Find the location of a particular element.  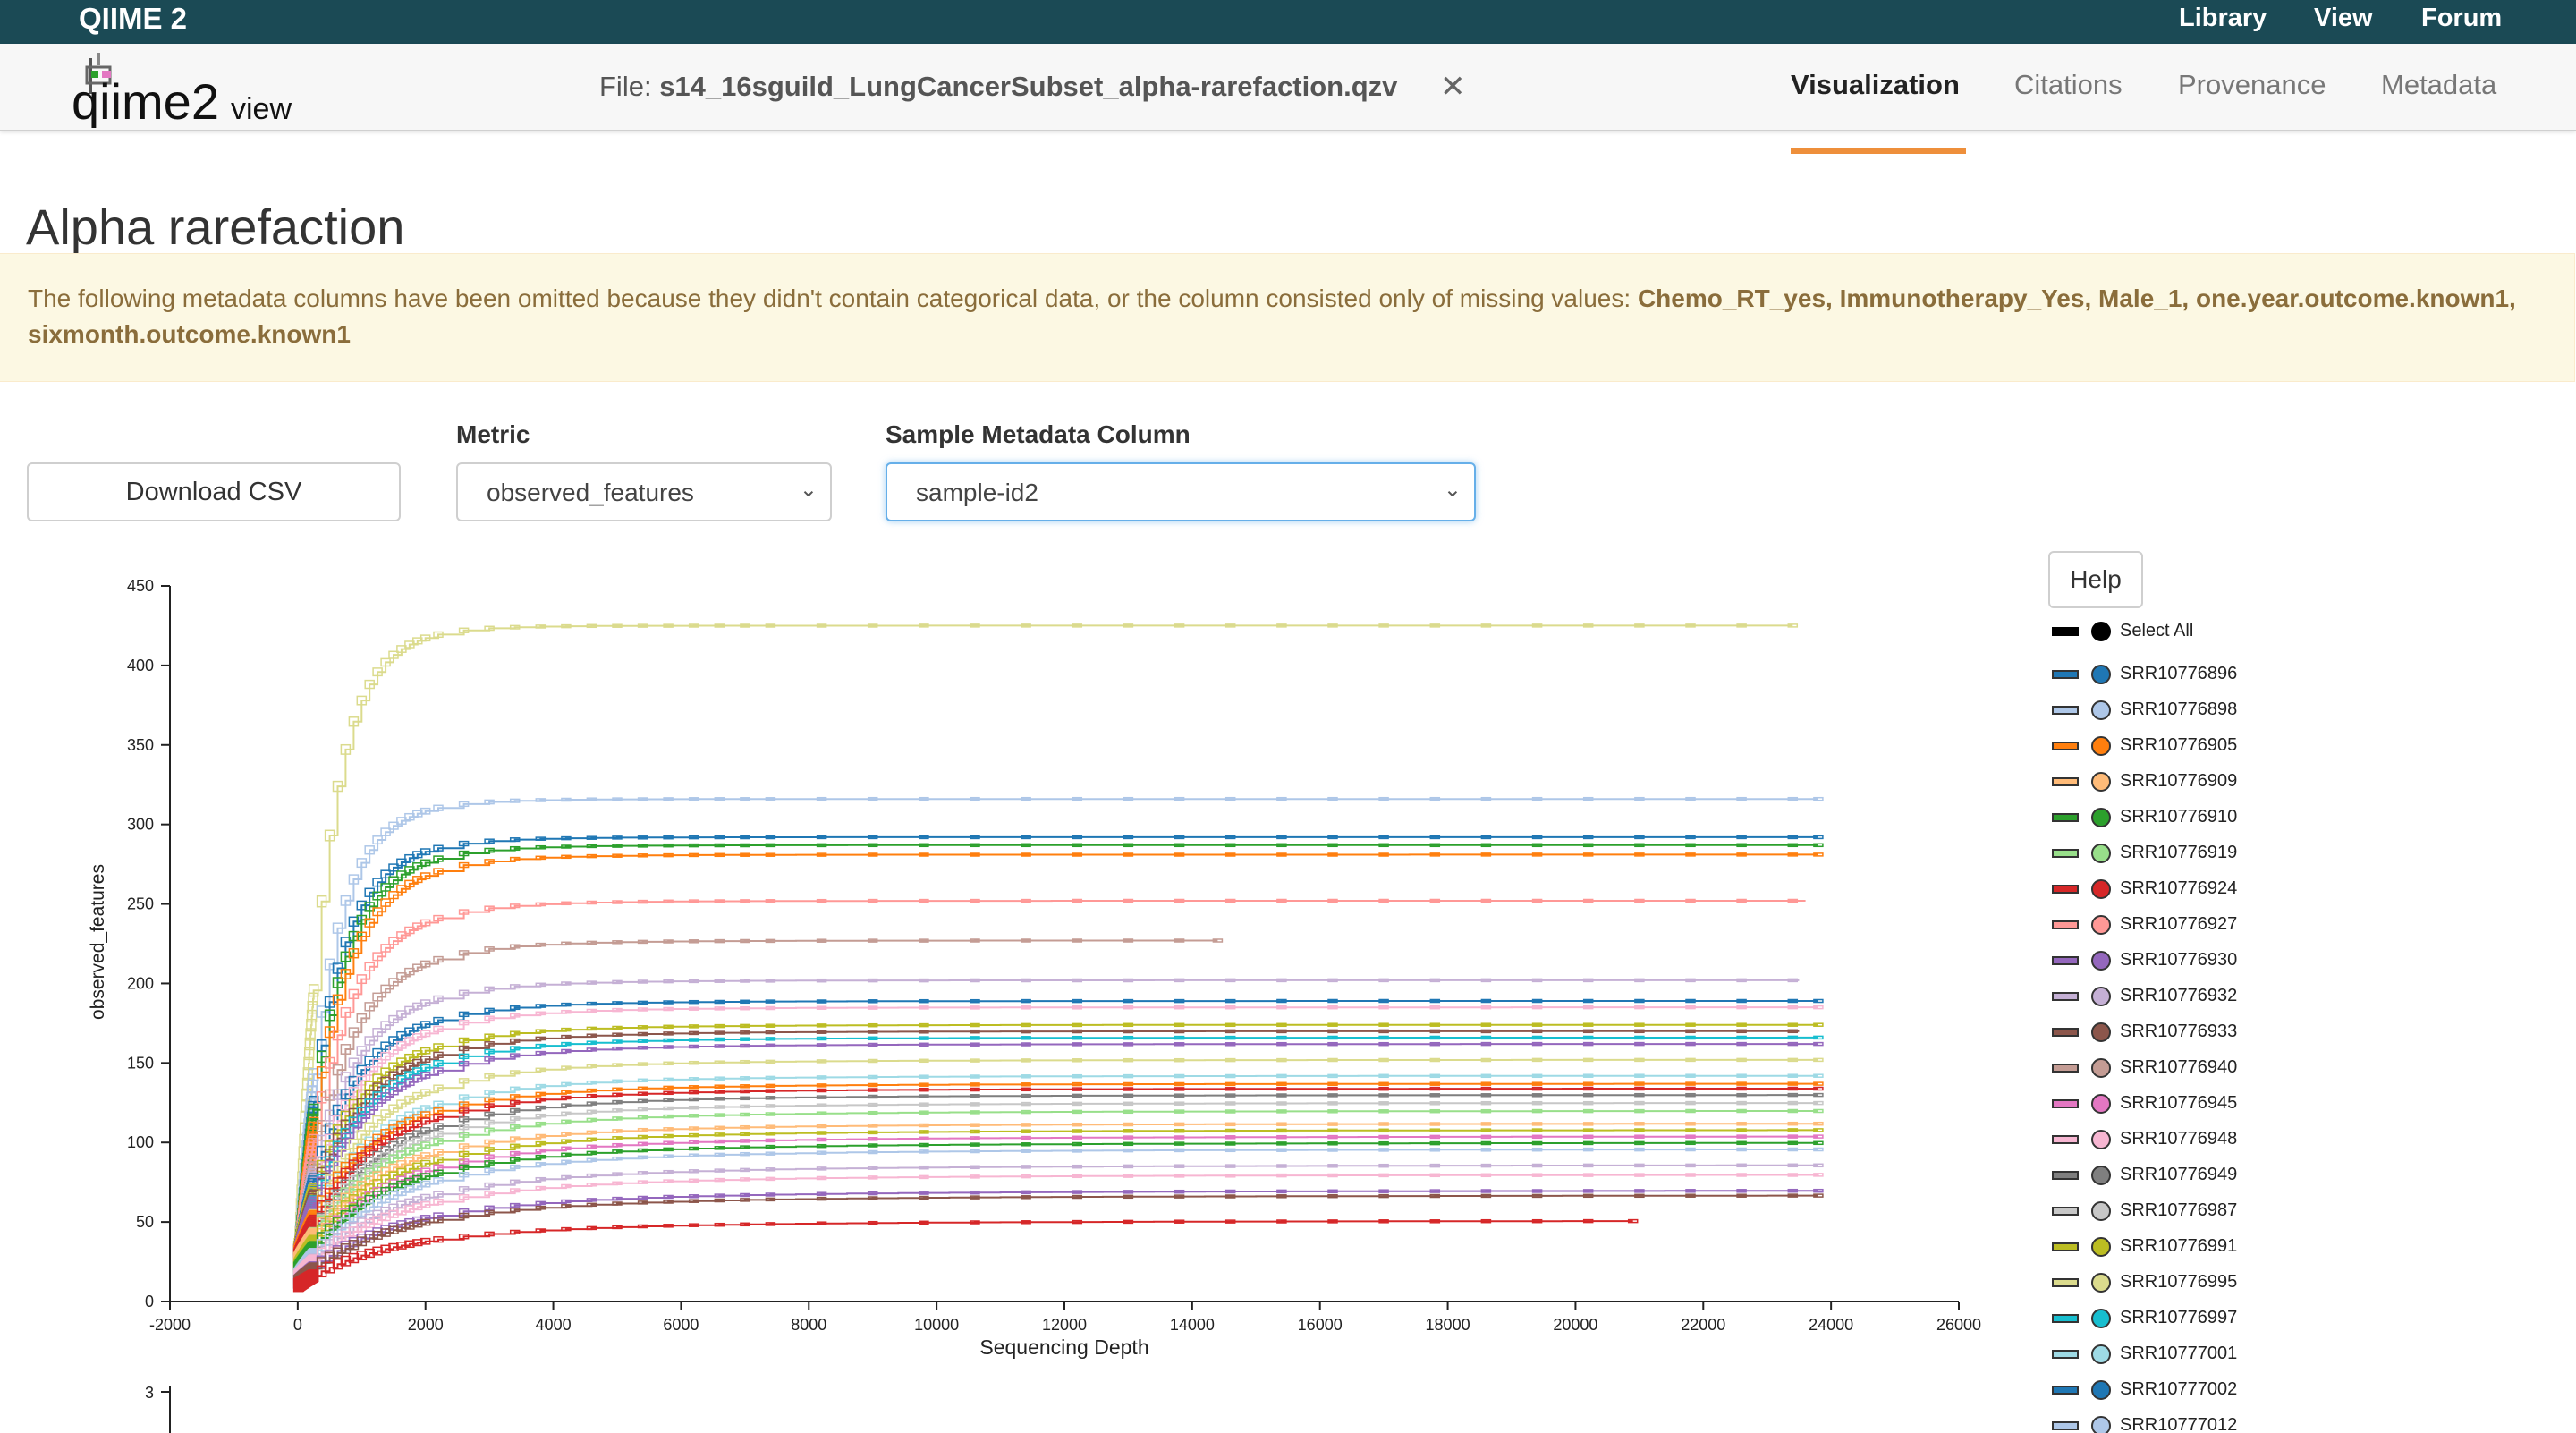

file-prefix: File: is located at coordinates (629, 86).